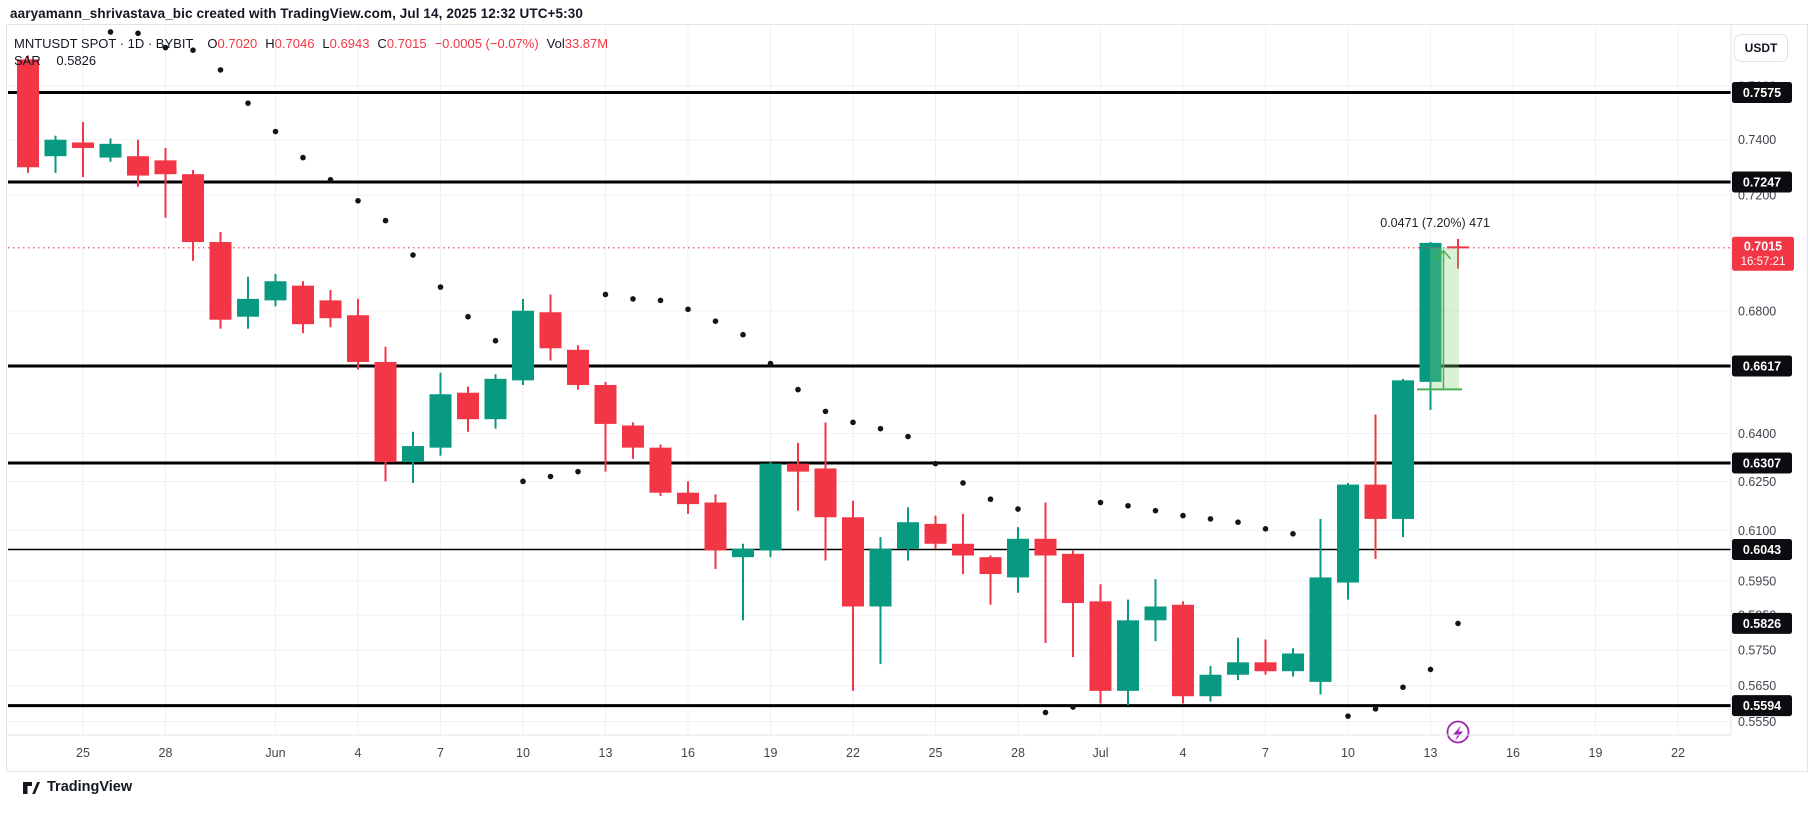 The height and width of the screenshot is (816, 1814). What do you see at coordinates (1183, 753) in the screenshot?
I see `time-axis-label: 4` at bounding box center [1183, 753].